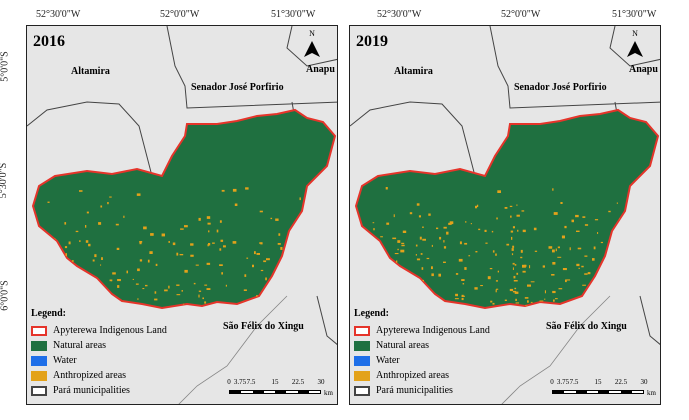 The height and width of the screenshot is (420, 689). I want to click on scale-label: 15, so click(275, 382).